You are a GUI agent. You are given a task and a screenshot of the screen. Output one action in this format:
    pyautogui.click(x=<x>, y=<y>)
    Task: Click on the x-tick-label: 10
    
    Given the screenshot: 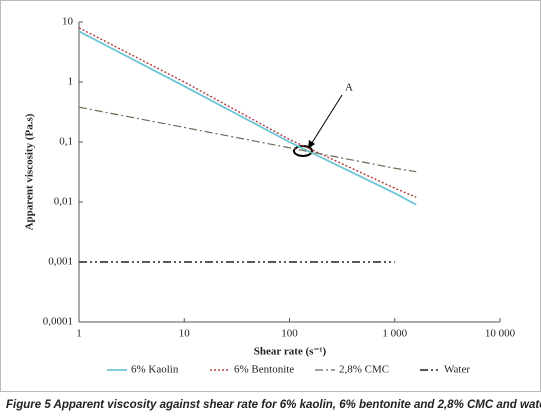 What is the action you would take?
    pyautogui.click(x=185, y=334)
    